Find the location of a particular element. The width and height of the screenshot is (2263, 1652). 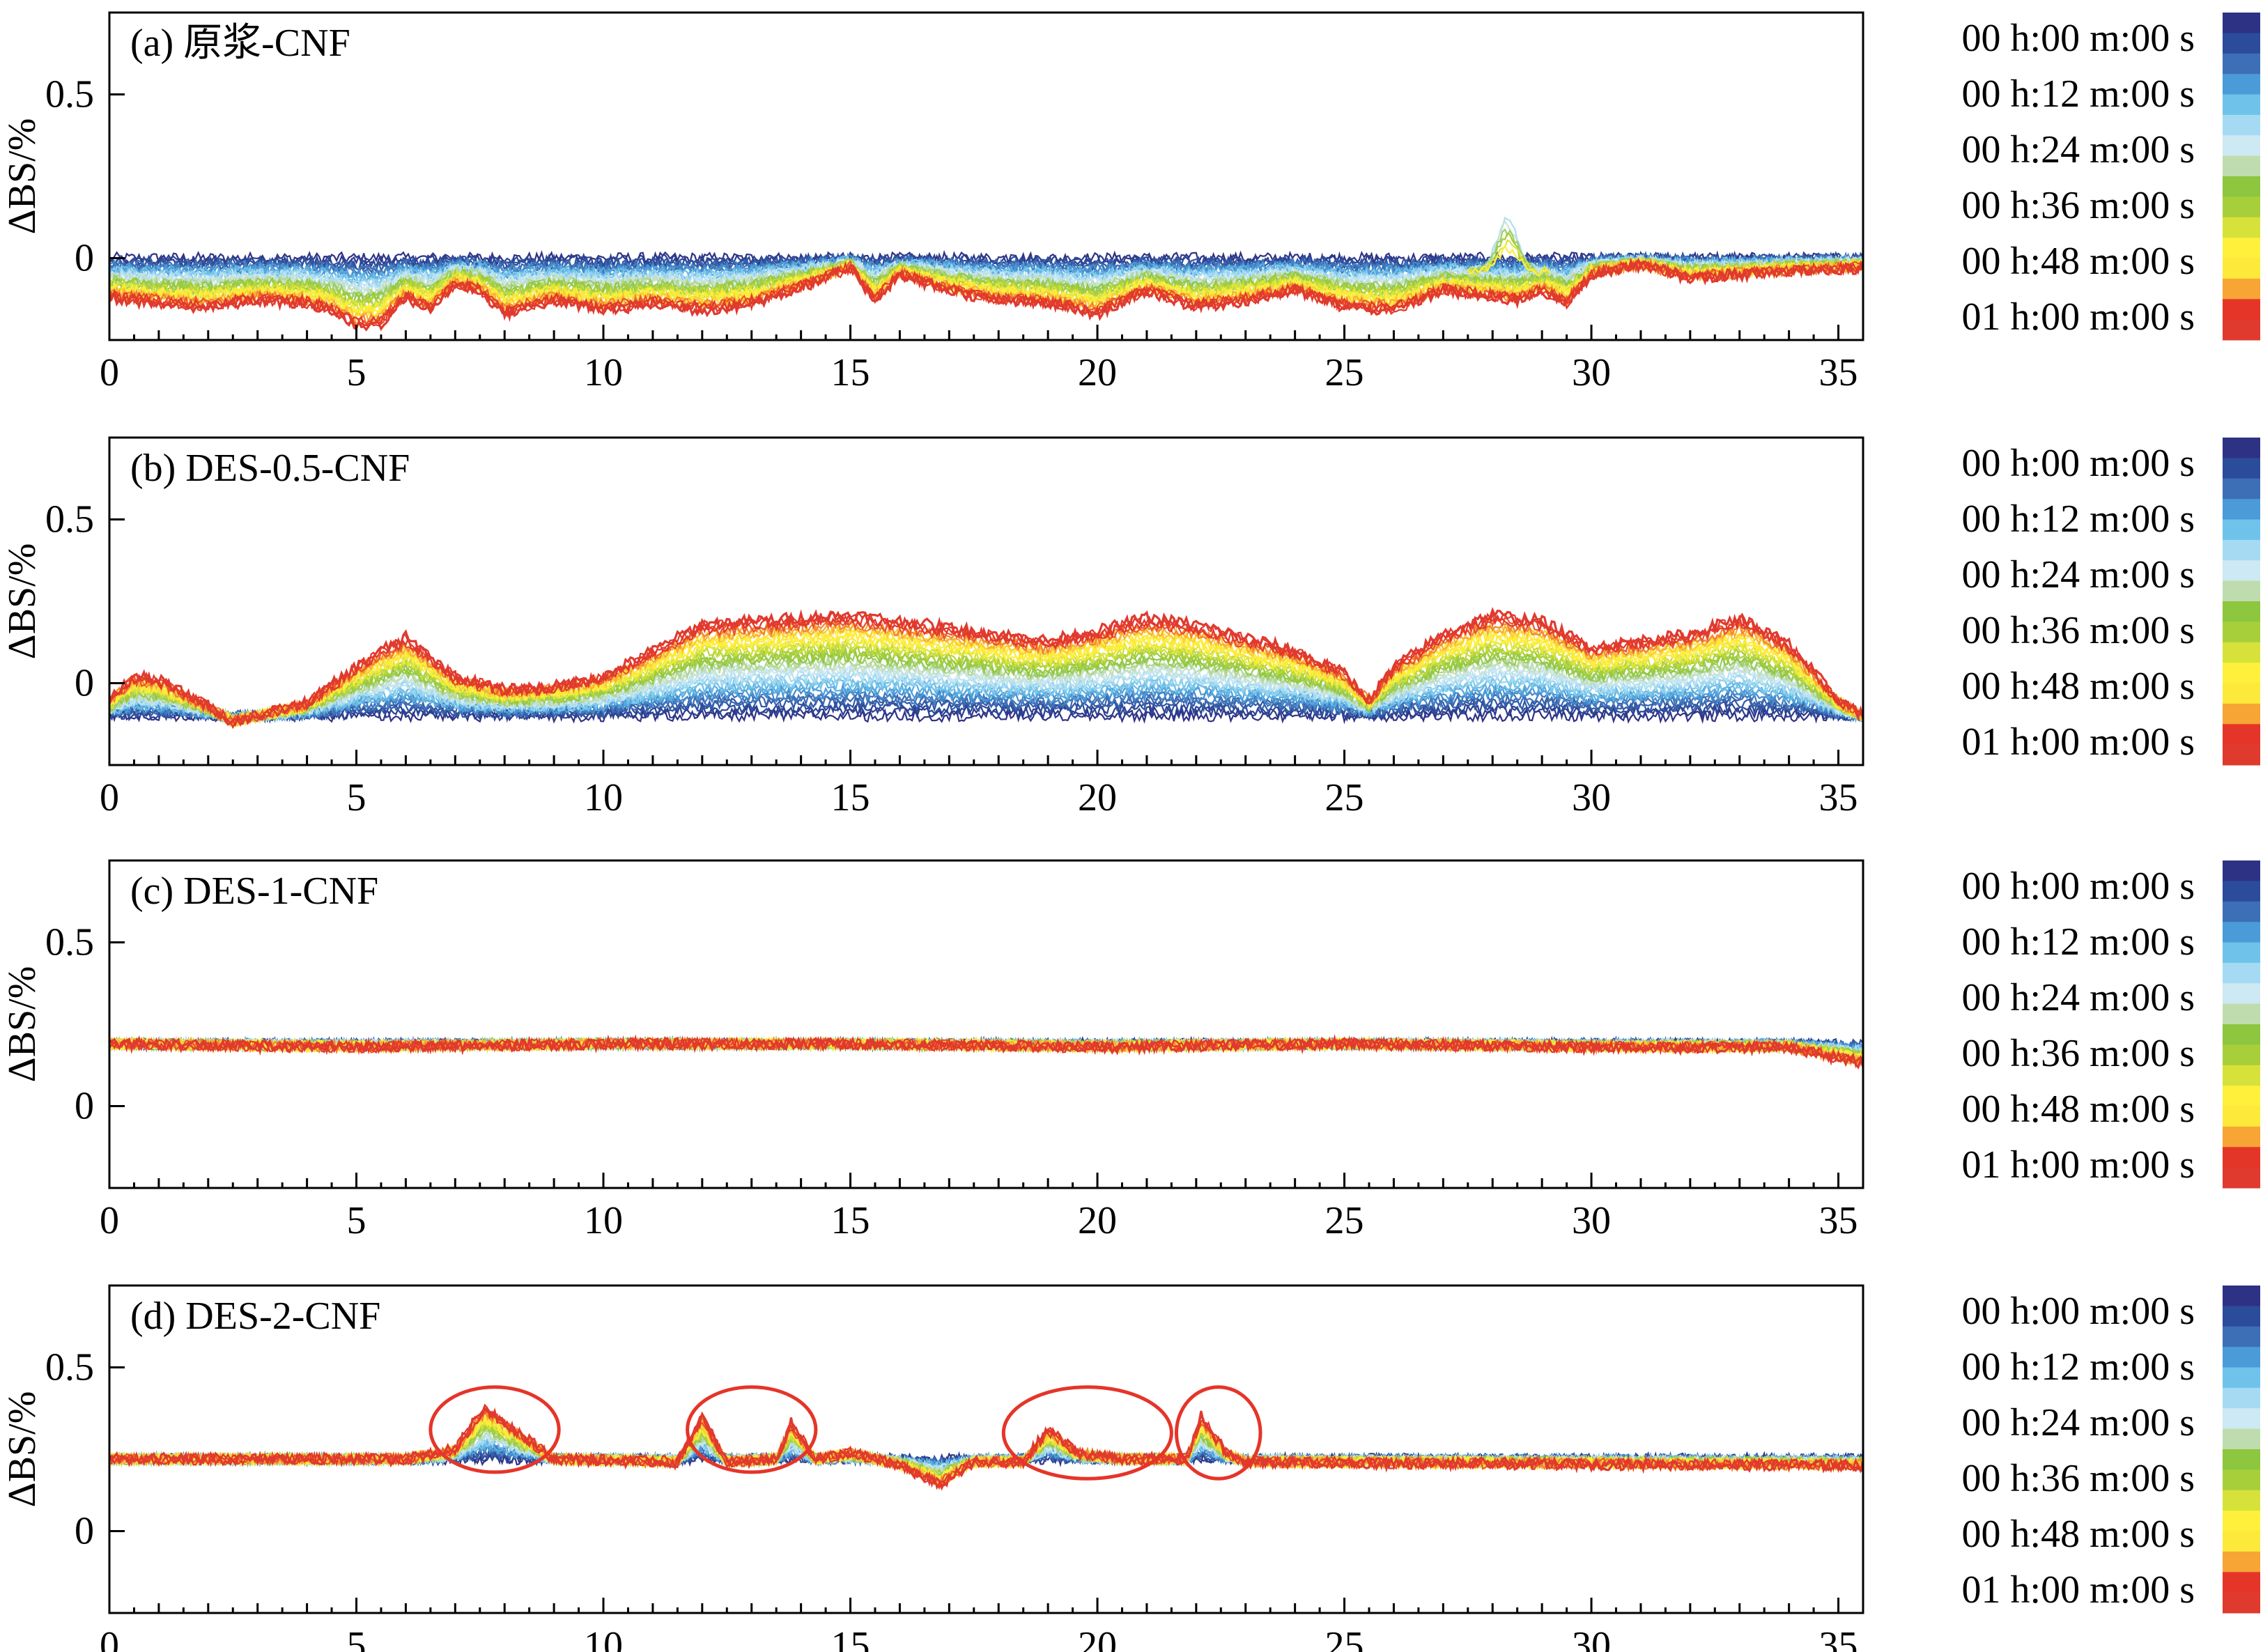

panel-label: (a) 原浆-CNF is located at coordinates (240, 43).